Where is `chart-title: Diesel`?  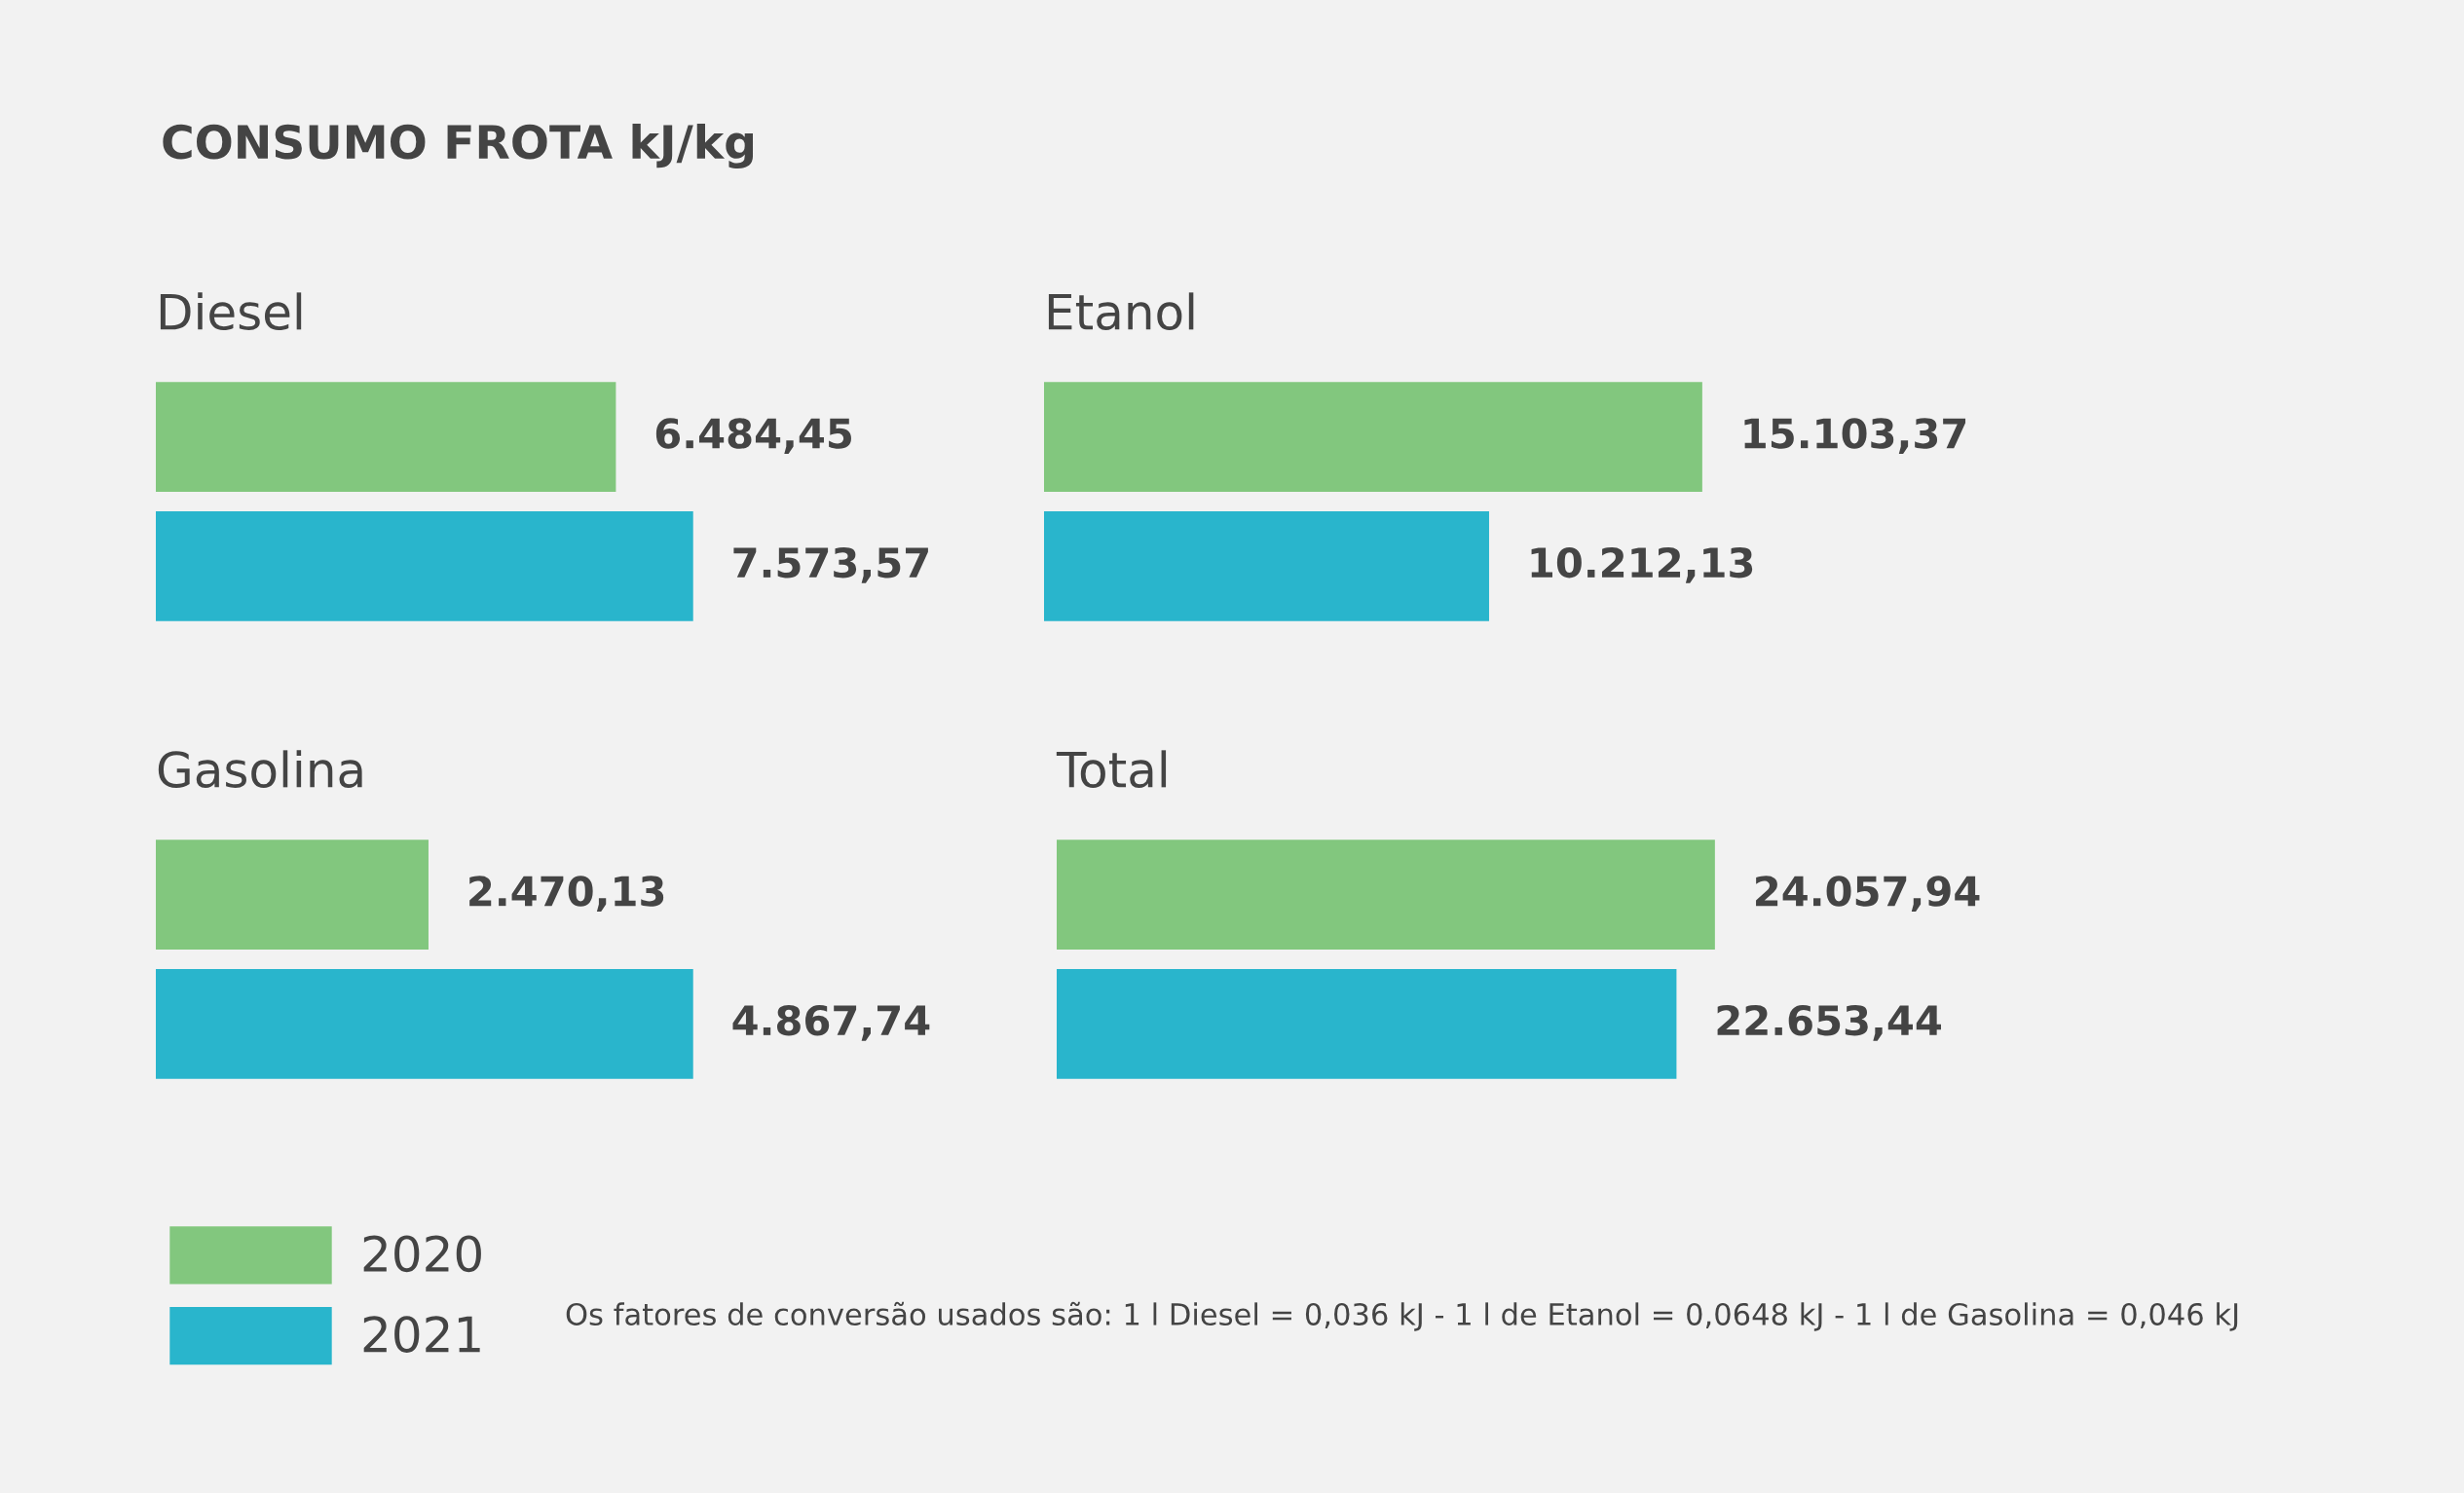
chart-title: Diesel is located at coordinates (231, 311).